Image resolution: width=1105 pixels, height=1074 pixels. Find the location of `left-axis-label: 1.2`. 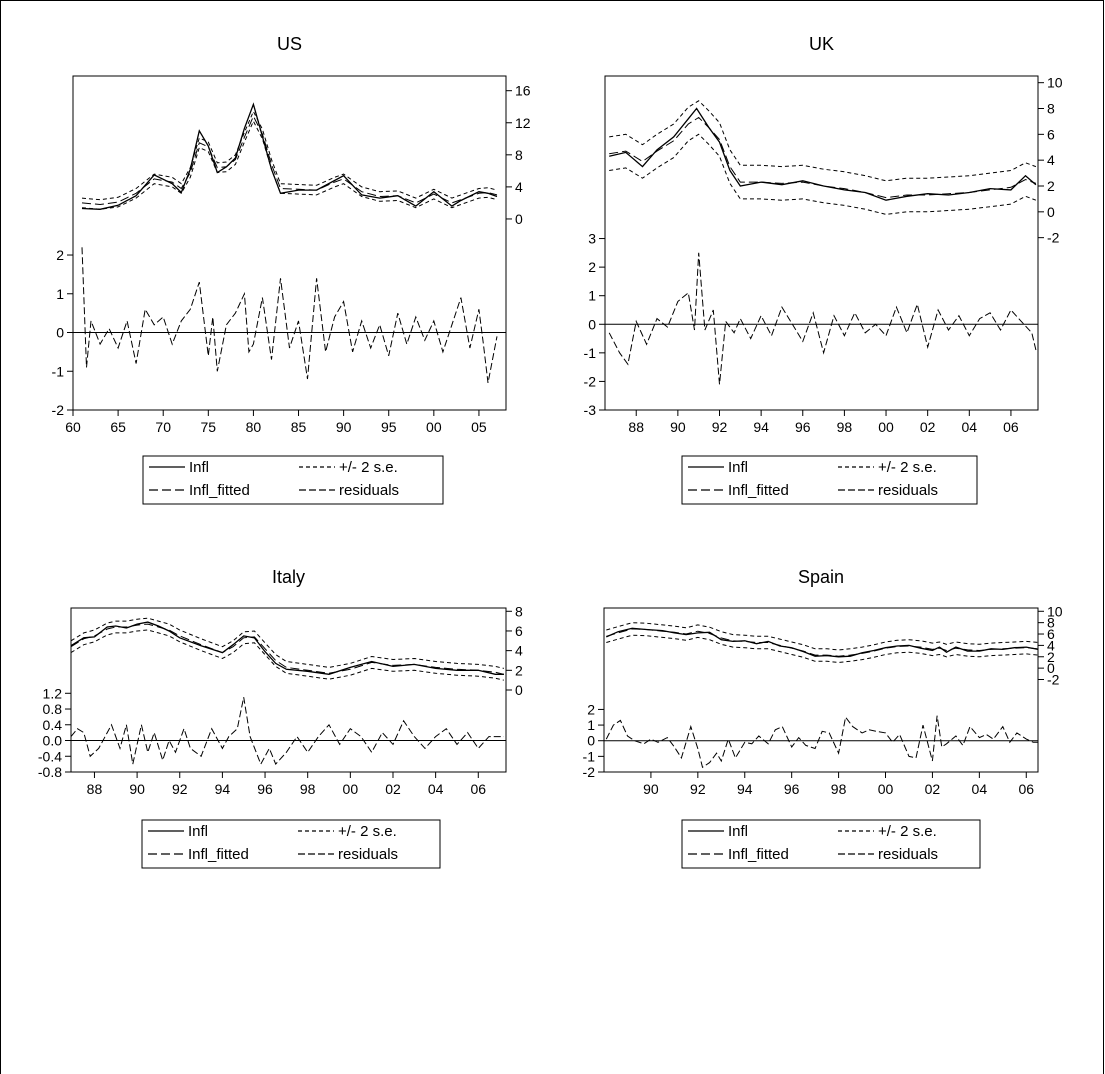

left-axis-label: 1.2 is located at coordinates (53, 693).